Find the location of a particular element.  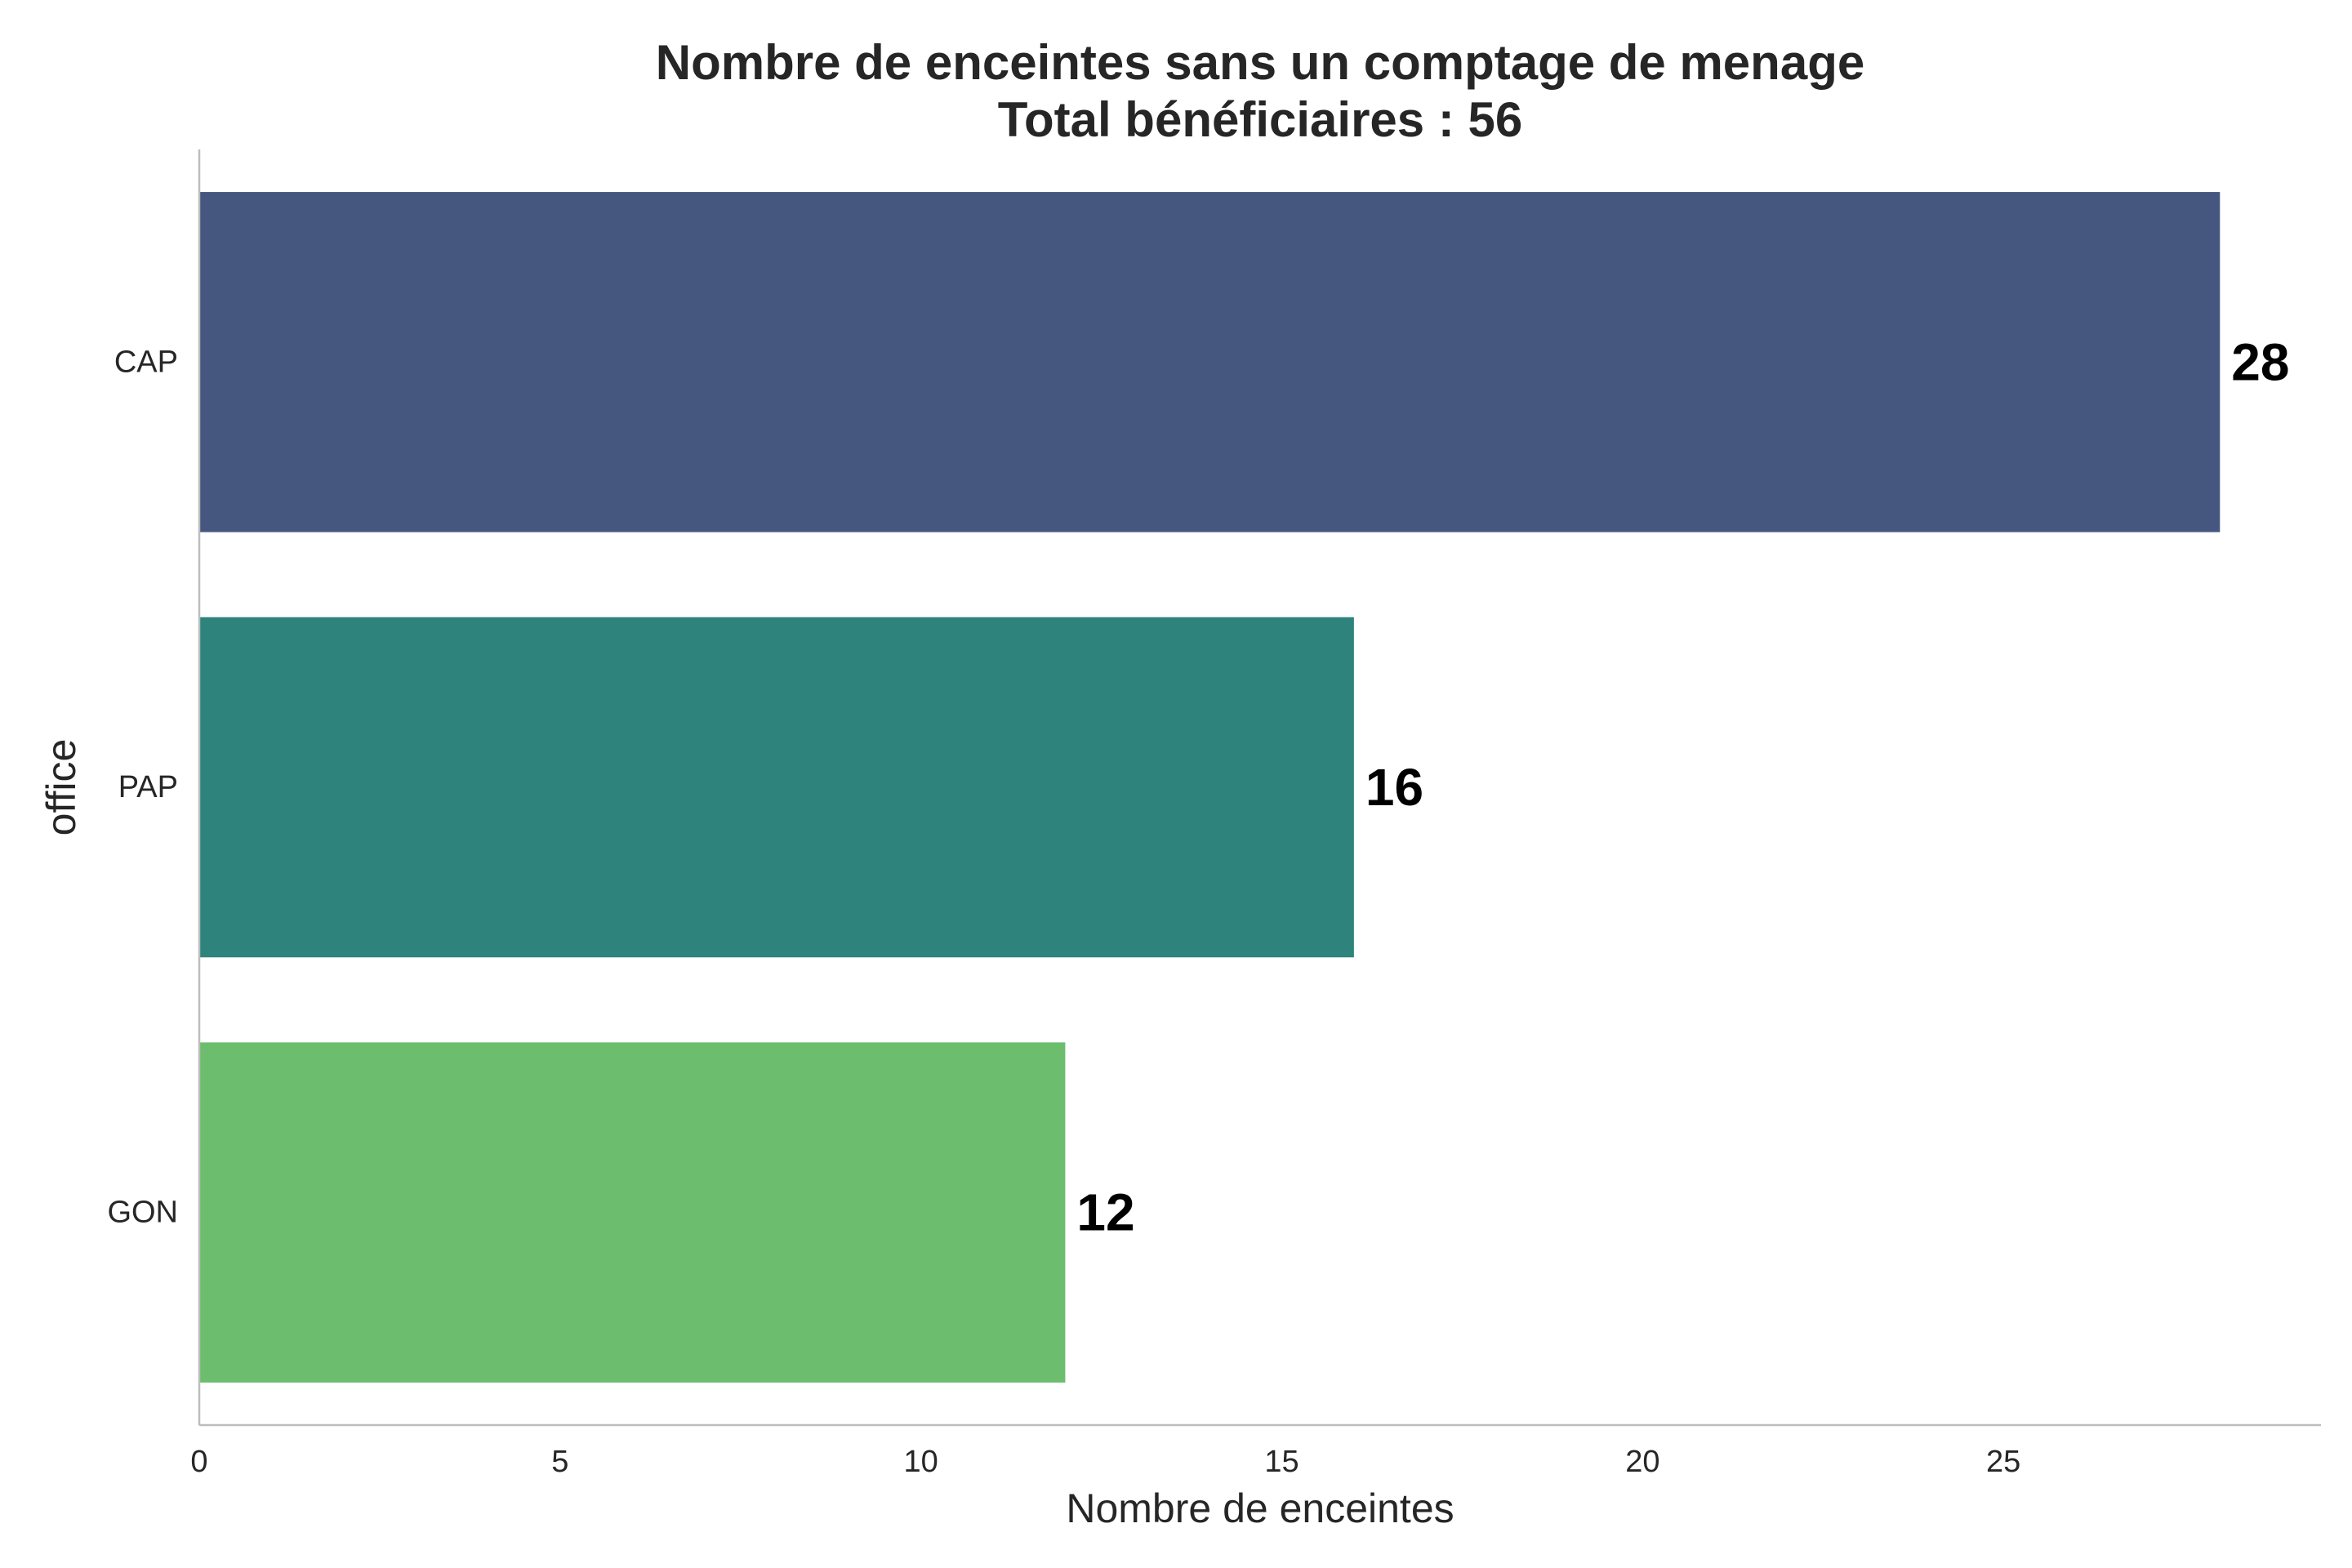

x-tick-label-25: 25 is located at coordinates (2003, 1462).